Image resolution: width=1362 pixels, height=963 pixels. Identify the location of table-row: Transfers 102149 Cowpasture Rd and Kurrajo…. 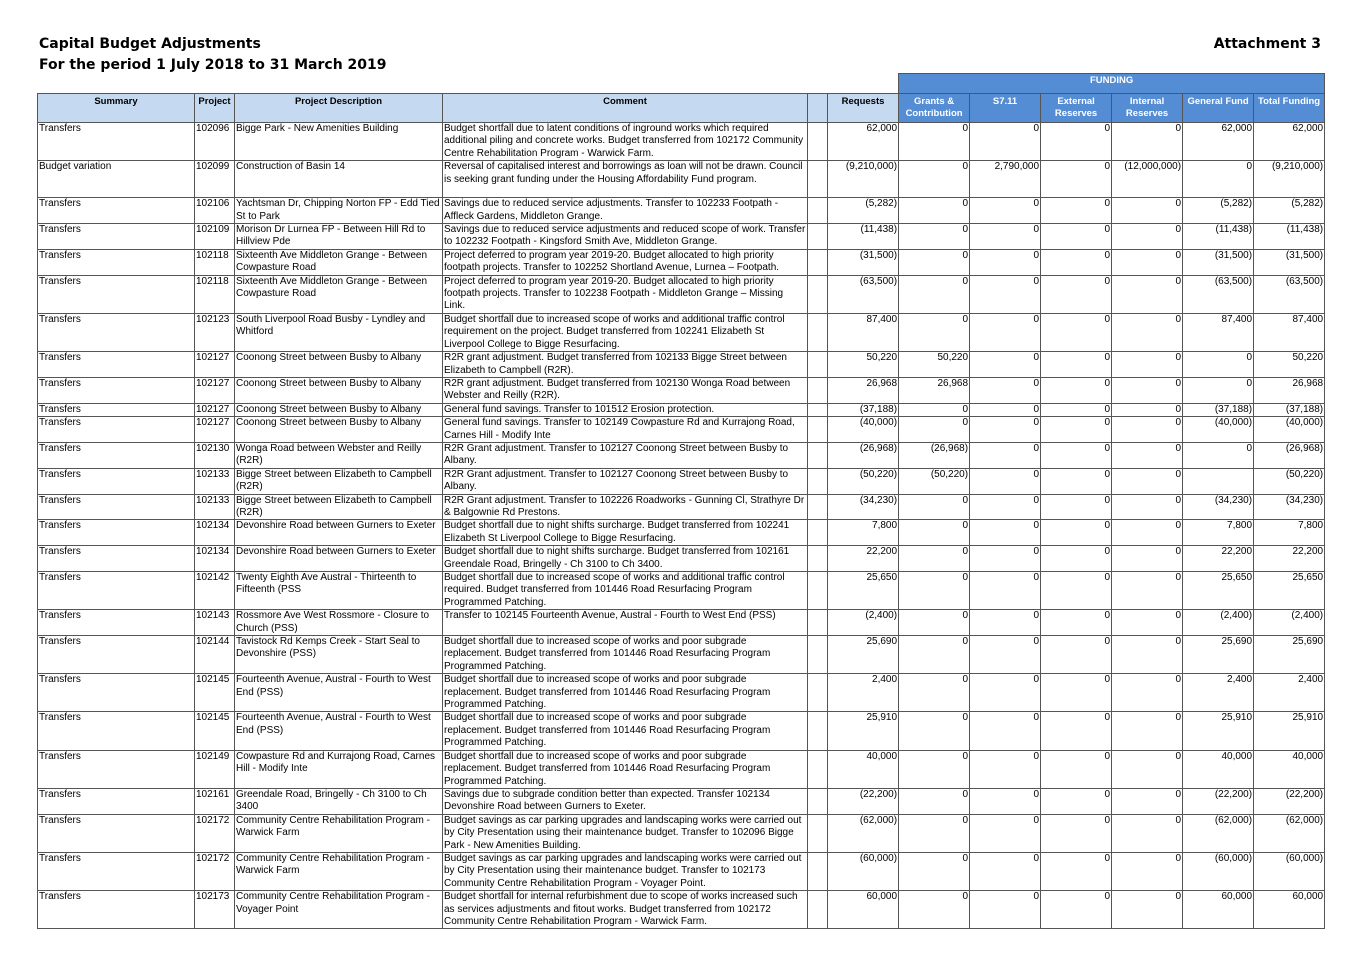
(681, 769).